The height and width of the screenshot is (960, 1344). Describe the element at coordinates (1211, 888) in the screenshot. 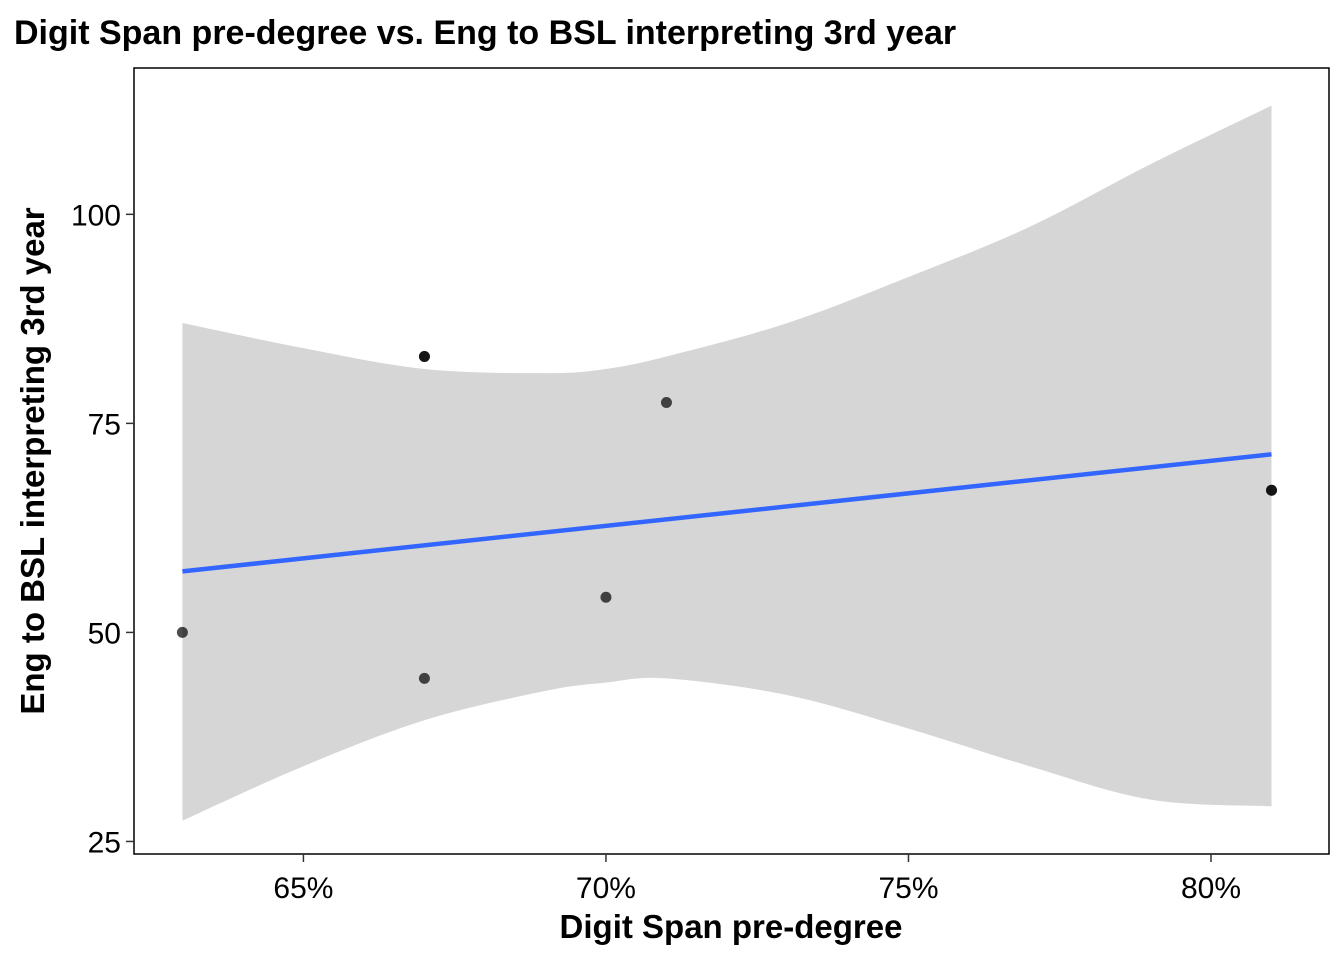

I see `x-tick-label: 80%` at that location.